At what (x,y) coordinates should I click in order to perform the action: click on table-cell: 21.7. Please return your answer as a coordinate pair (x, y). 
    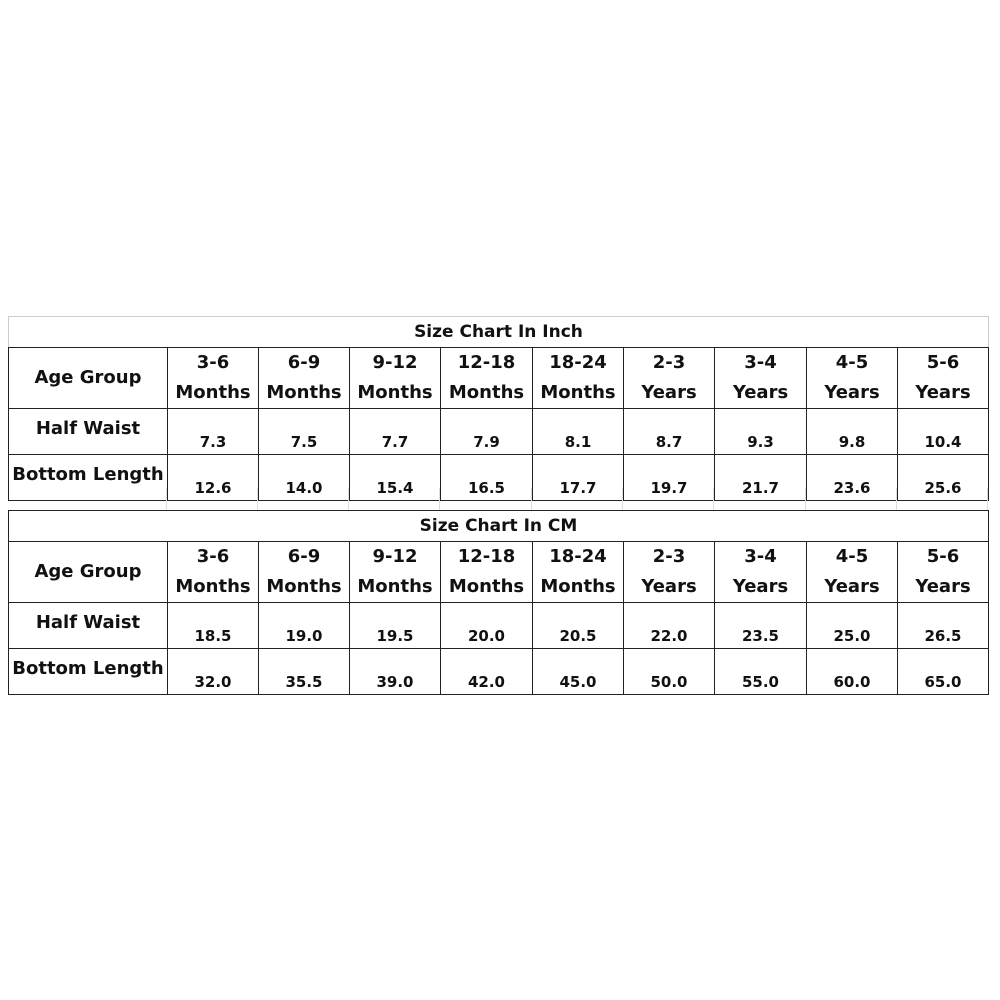
    Looking at the image, I should click on (760, 477).